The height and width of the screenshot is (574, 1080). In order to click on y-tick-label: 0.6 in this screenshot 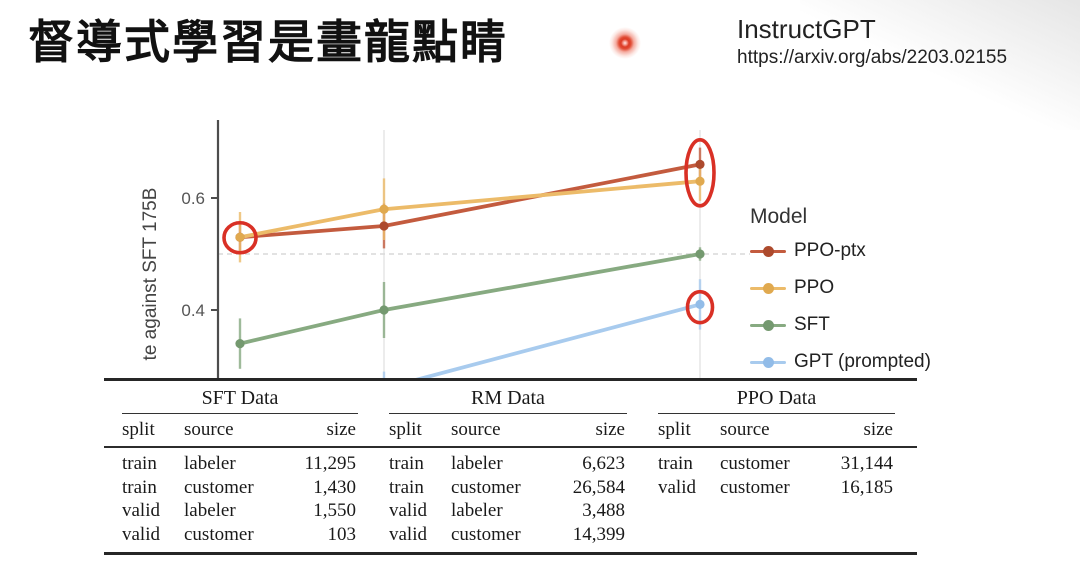, I will do `click(193, 198)`.